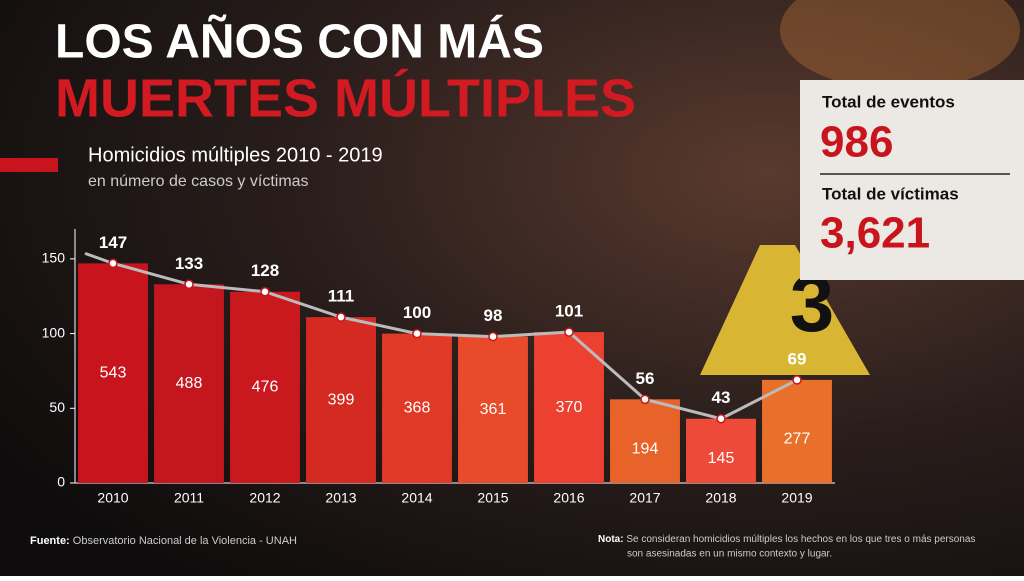  What do you see at coordinates (341, 296) in the screenshot?
I see `events-label: 111` at bounding box center [341, 296].